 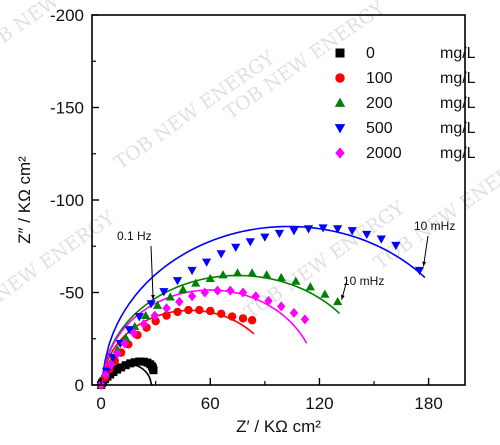 What do you see at coordinates (210, 403) in the screenshot?
I see `x-tick-label: 60` at bounding box center [210, 403].